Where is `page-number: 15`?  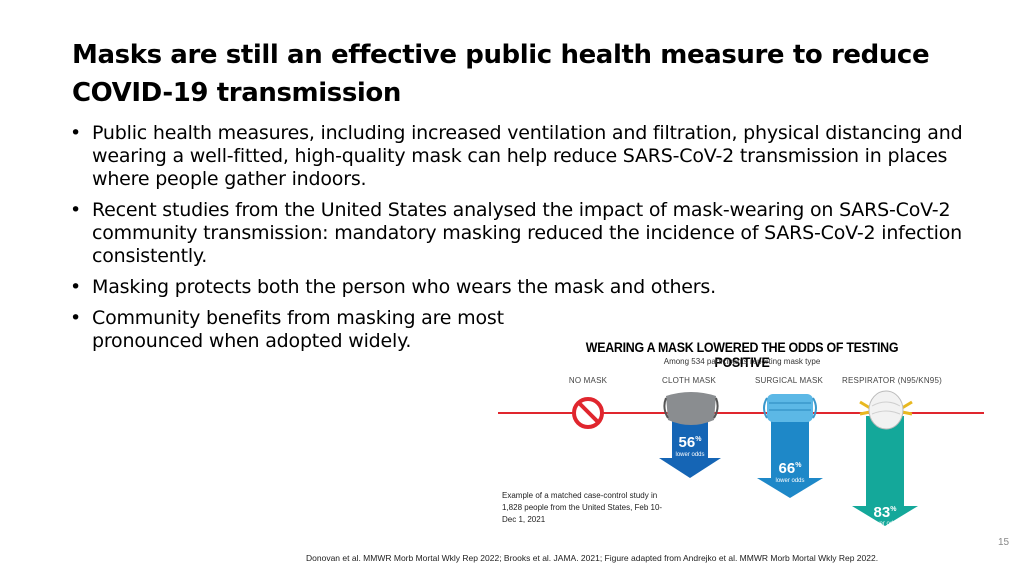 page-number: 15 is located at coordinates (1004, 542).